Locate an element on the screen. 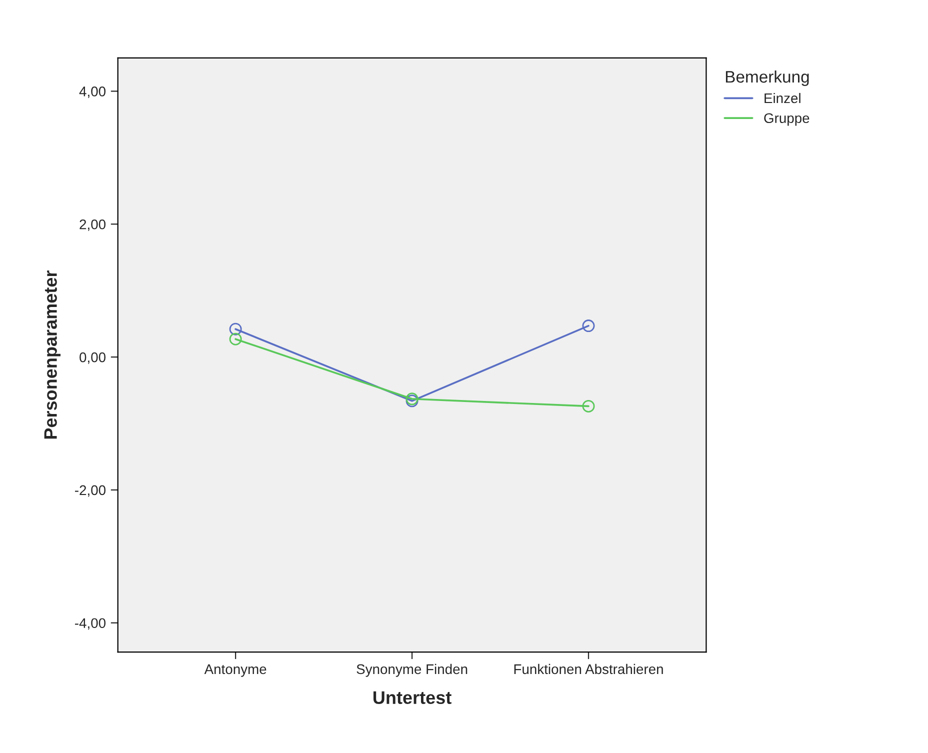 This screenshot has height=753, width=928. y-tick-label: -4,00 is located at coordinates (90, 624).